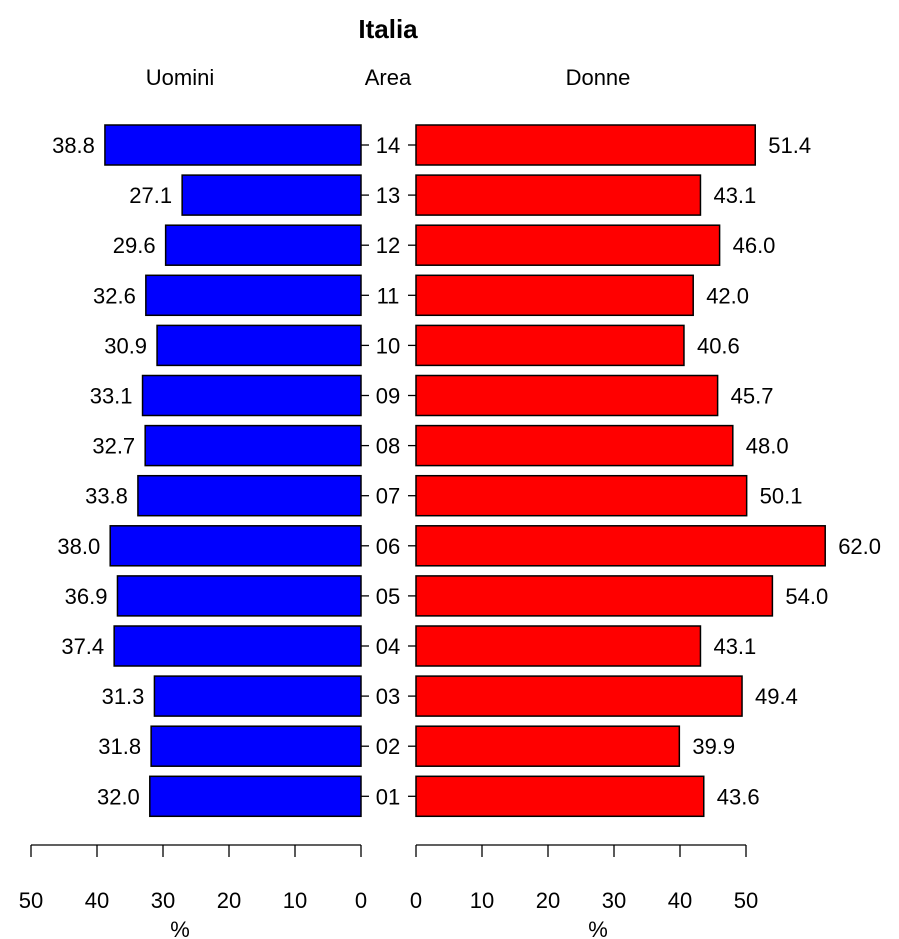 The width and height of the screenshot is (899, 939). I want to click on label-donne-13: 43.1, so click(734, 195).